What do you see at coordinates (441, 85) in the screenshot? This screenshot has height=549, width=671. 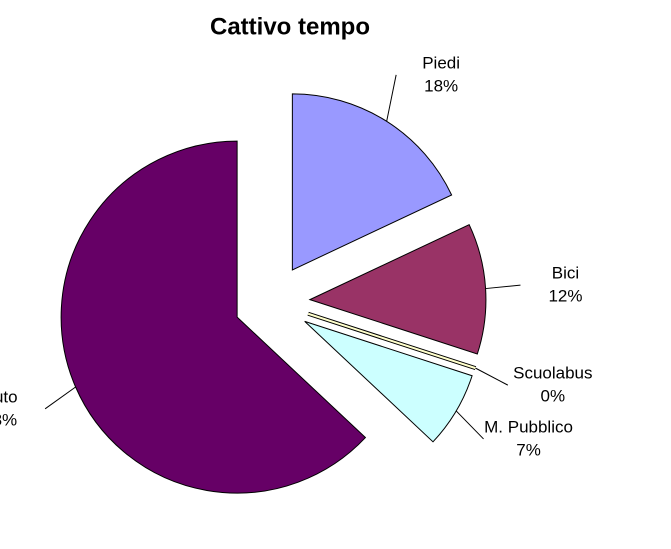 I see `slice-value-label: 18%` at bounding box center [441, 85].